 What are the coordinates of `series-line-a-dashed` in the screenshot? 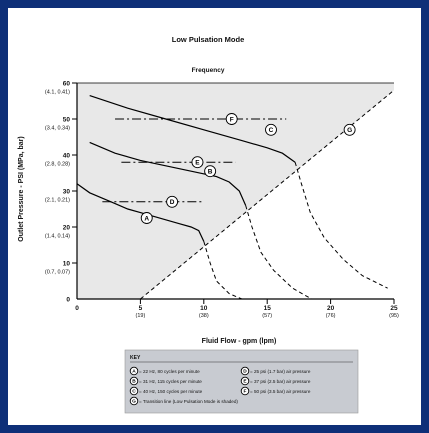 It's located at (223, 270).